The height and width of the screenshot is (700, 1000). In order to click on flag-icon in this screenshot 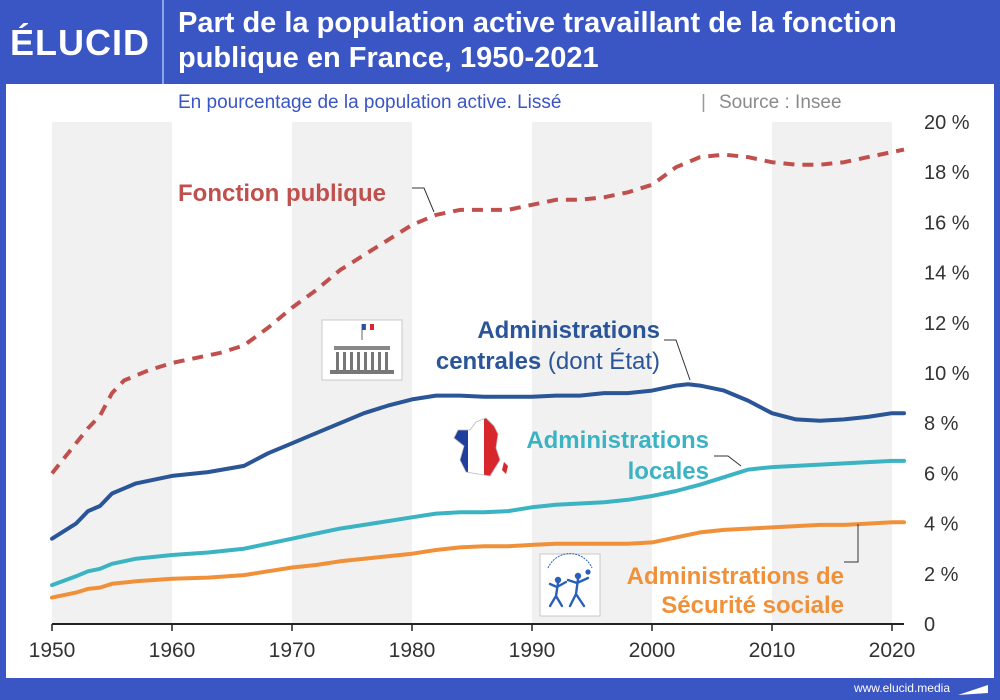, I will do `click(973, 690)`.